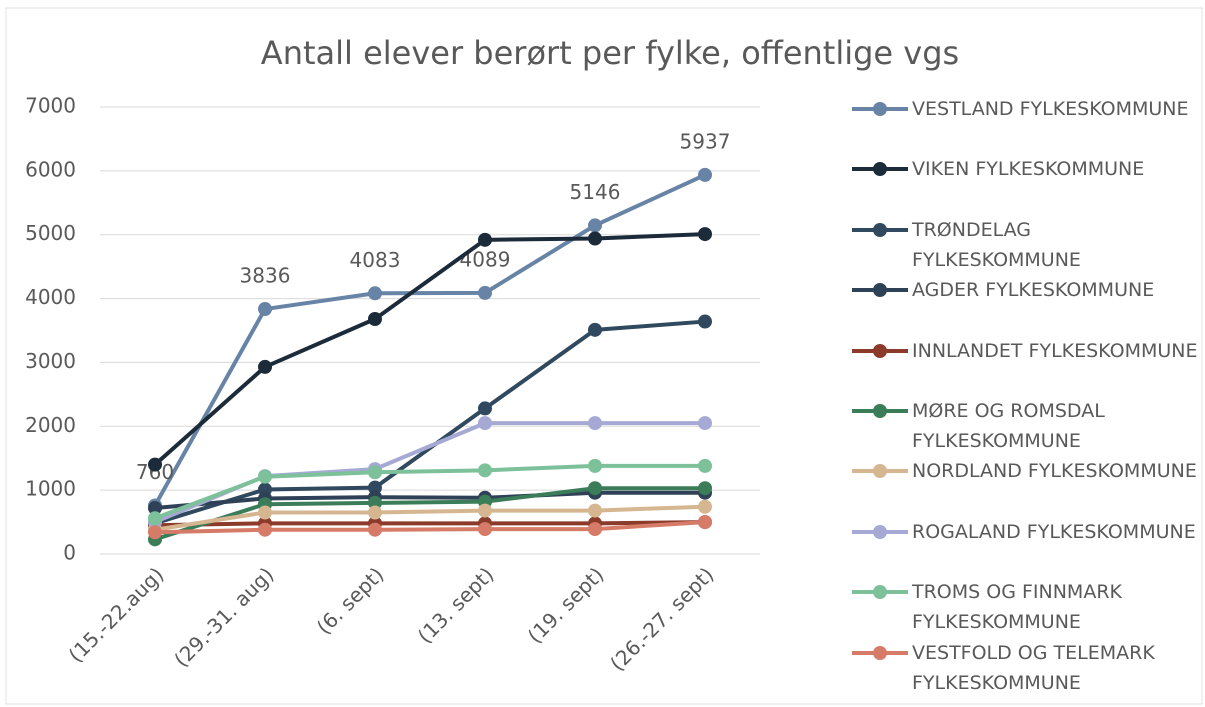 Image resolution: width=1205 pixels, height=707 pixels. What do you see at coordinates (1033, 667) in the screenshot?
I see `legend-label: VESTFOLD OG TELEMARK FYLKESKOMMUNE` at bounding box center [1033, 667].